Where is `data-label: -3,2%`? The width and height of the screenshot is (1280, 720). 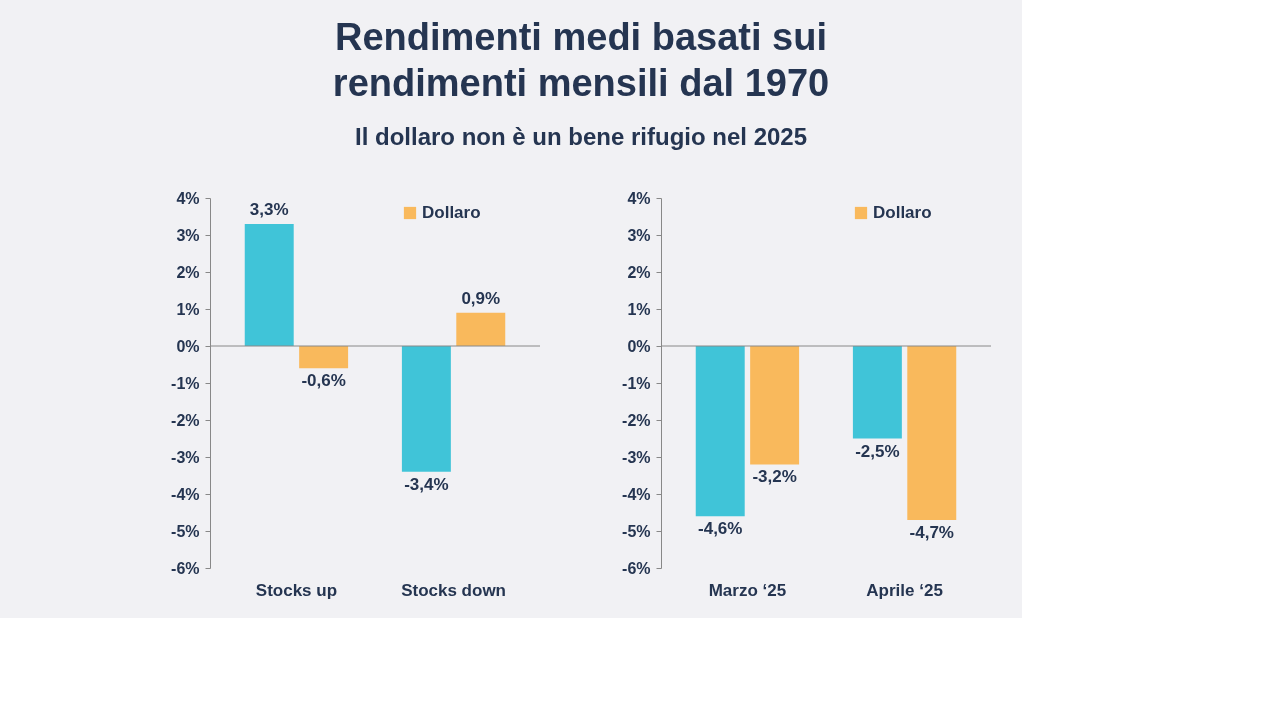 data-label: -3,2% is located at coordinates (774, 477).